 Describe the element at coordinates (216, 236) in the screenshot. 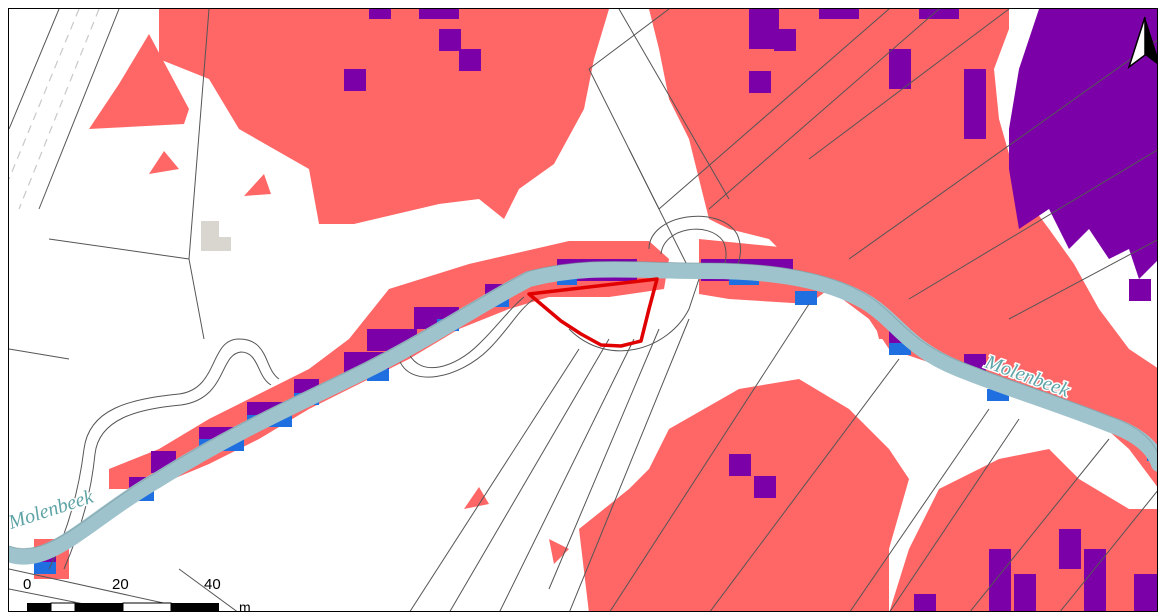

I see `building-footprint` at that location.